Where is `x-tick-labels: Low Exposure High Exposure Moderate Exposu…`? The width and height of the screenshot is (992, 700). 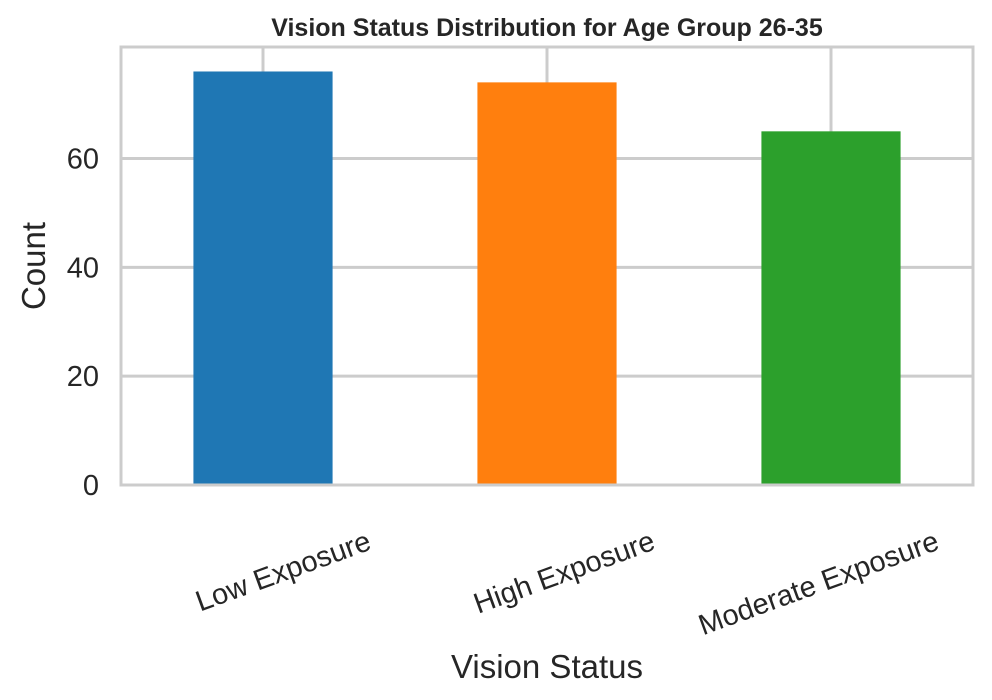 x-tick-labels: Low Exposure High Exposure Moderate Exposu… is located at coordinates (568, 583).